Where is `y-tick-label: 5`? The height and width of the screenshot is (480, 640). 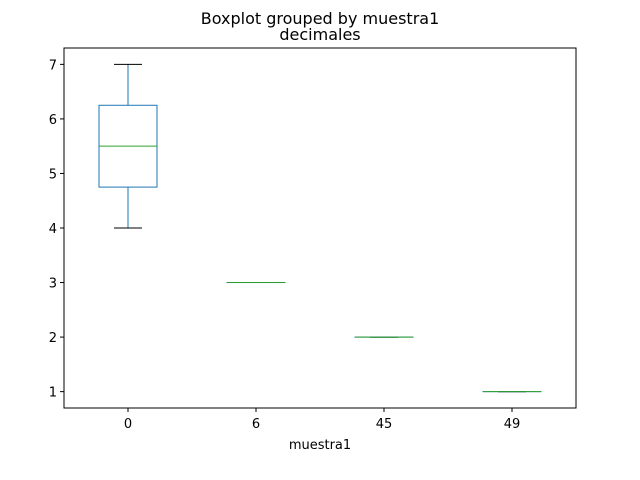
y-tick-label: 5 is located at coordinates (53, 174).